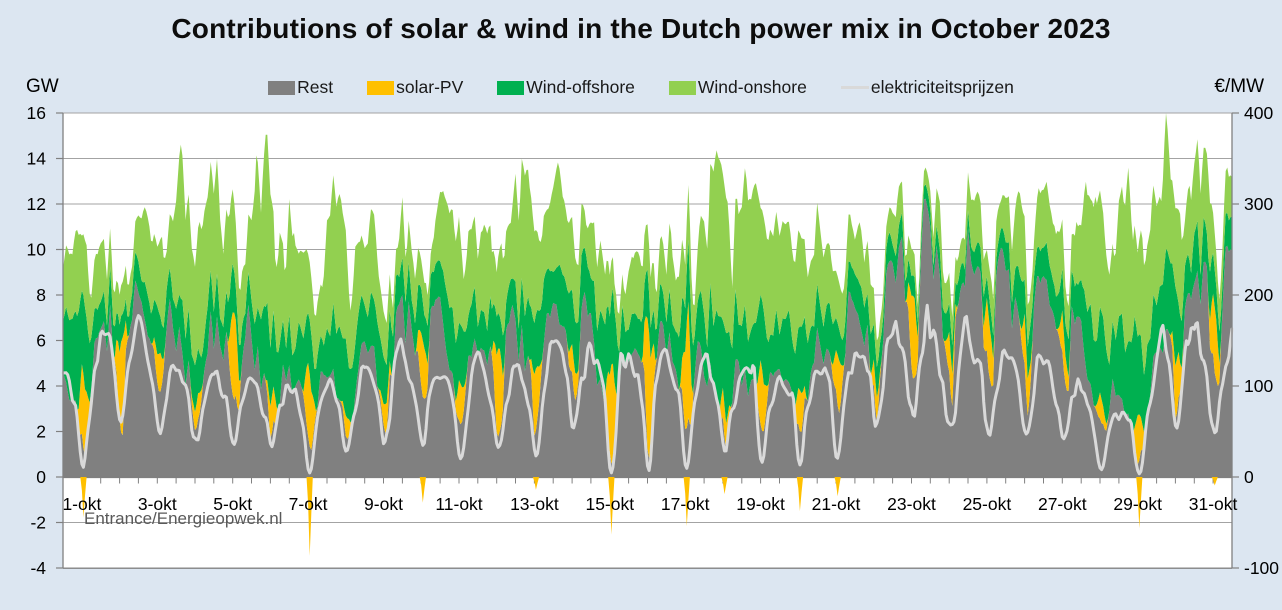 The height and width of the screenshot is (610, 1282). I want to click on legend-label: solar-PV, so click(430, 87).